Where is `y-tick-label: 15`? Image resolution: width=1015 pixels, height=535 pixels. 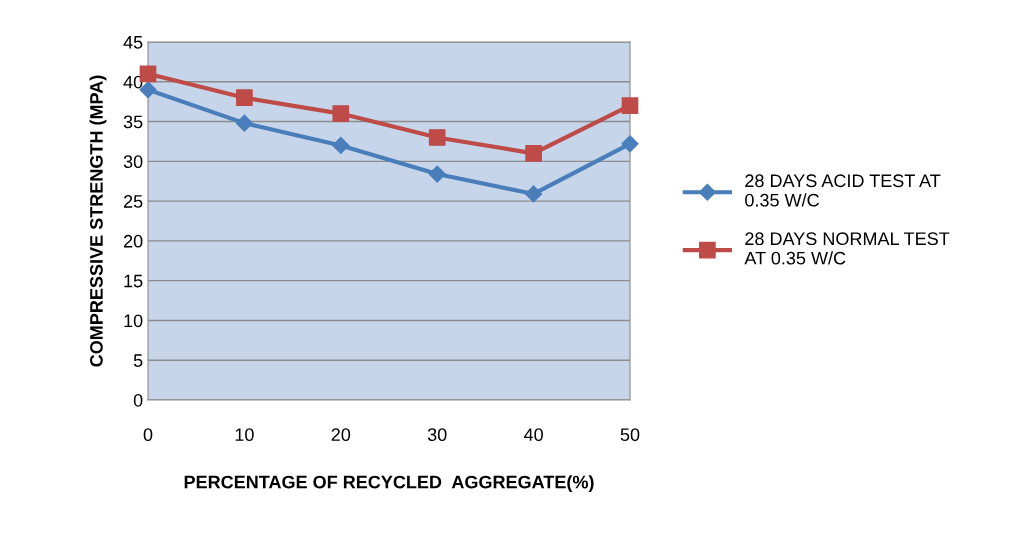
y-tick-label: 15 is located at coordinates (133, 281).